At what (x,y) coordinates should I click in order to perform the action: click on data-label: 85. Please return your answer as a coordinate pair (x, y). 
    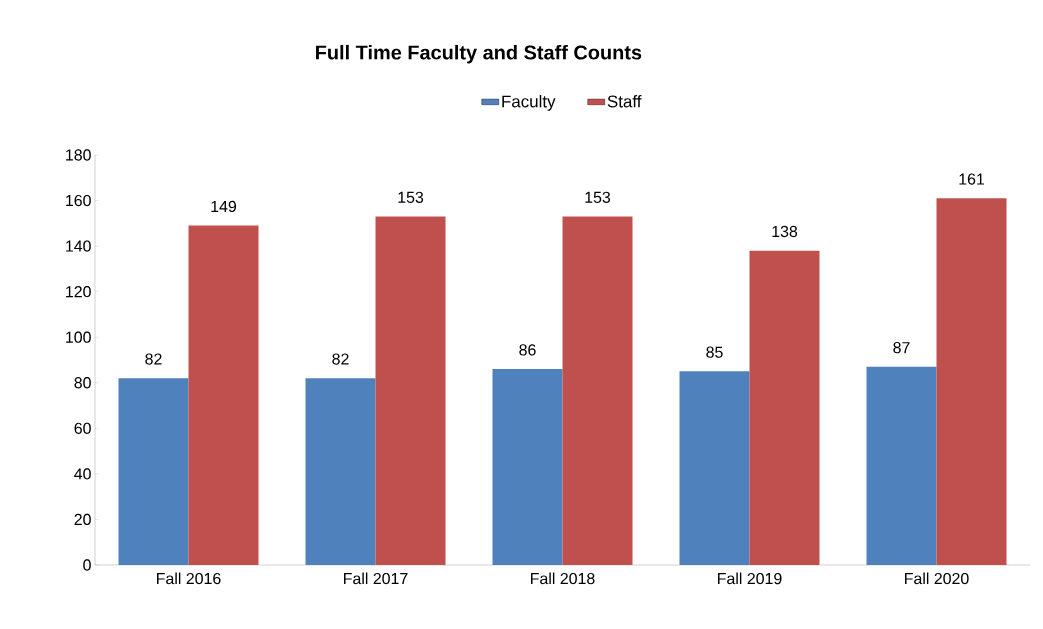
    Looking at the image, I should click on (714, 352).